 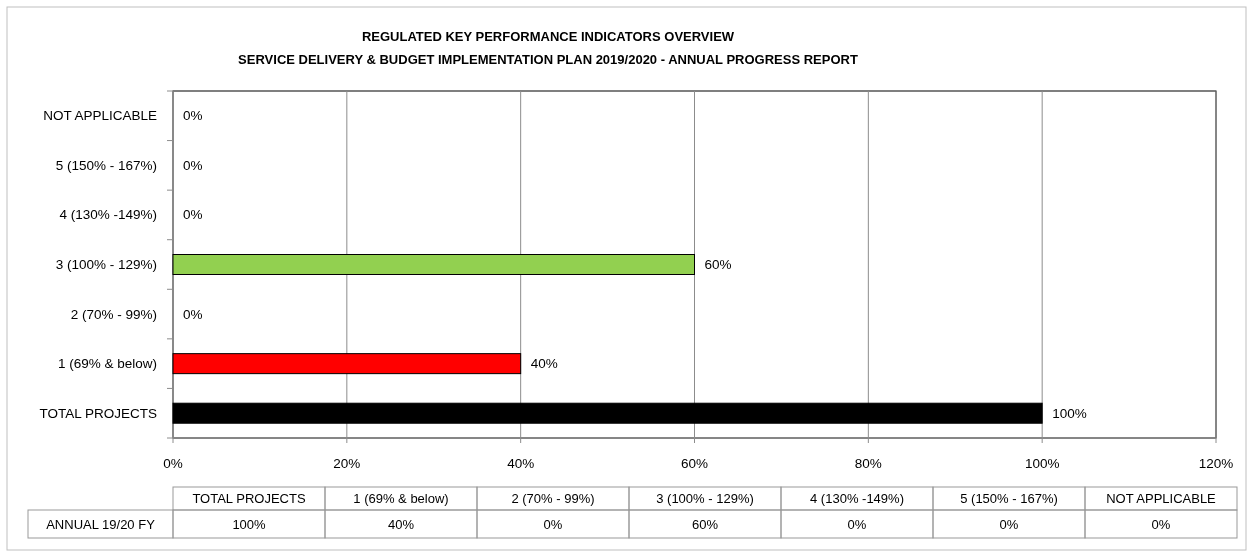 I want to click on y-tick-label: 3 (100% - 129%), so click(x=106, y=264).